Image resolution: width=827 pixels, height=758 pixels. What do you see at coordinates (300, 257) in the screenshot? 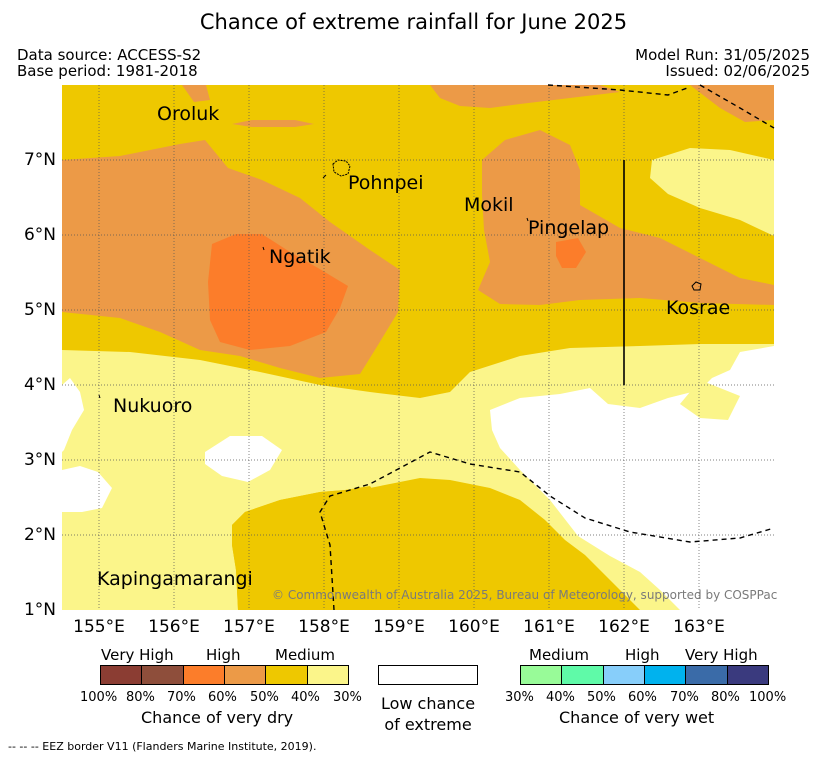
I see `place-label-ngatik: Ngatik` at bounding box center [300, 257].